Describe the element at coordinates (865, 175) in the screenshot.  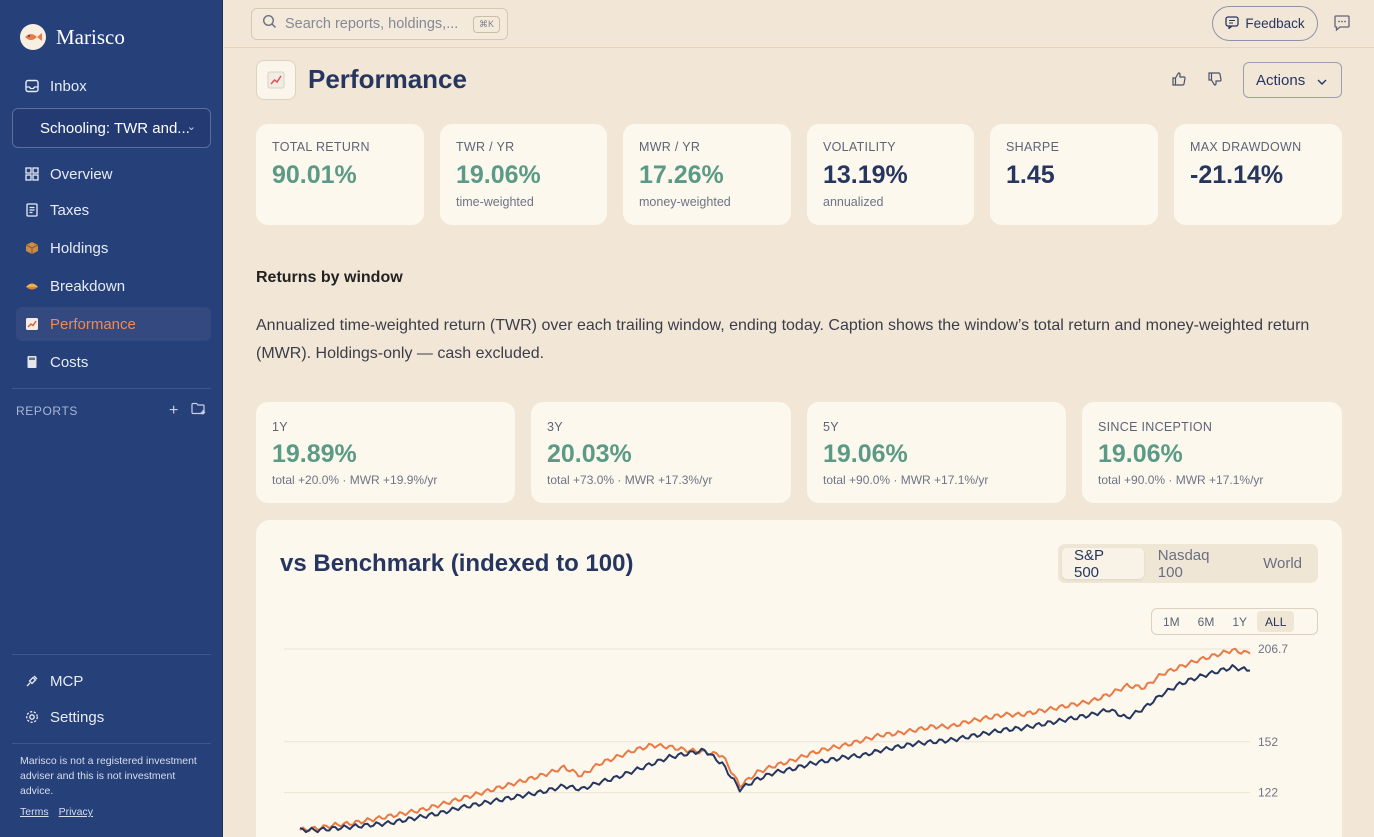
I see `metric-value: 13.19%` at that location.